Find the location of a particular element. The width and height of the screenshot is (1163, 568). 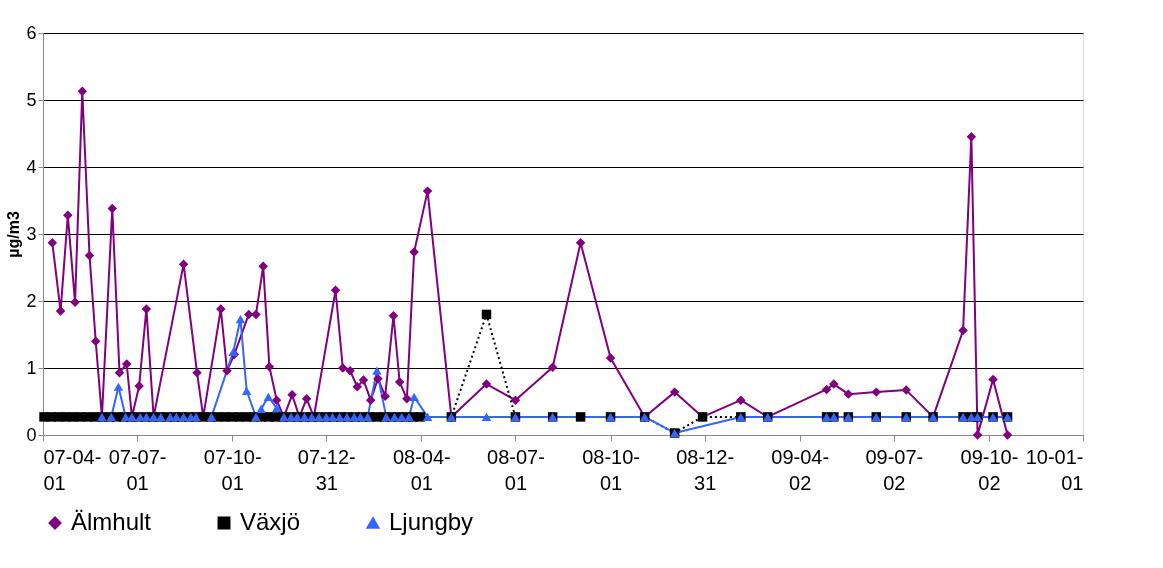

x-tick-label: 09-10-02 is located at coordinates (989, 469).